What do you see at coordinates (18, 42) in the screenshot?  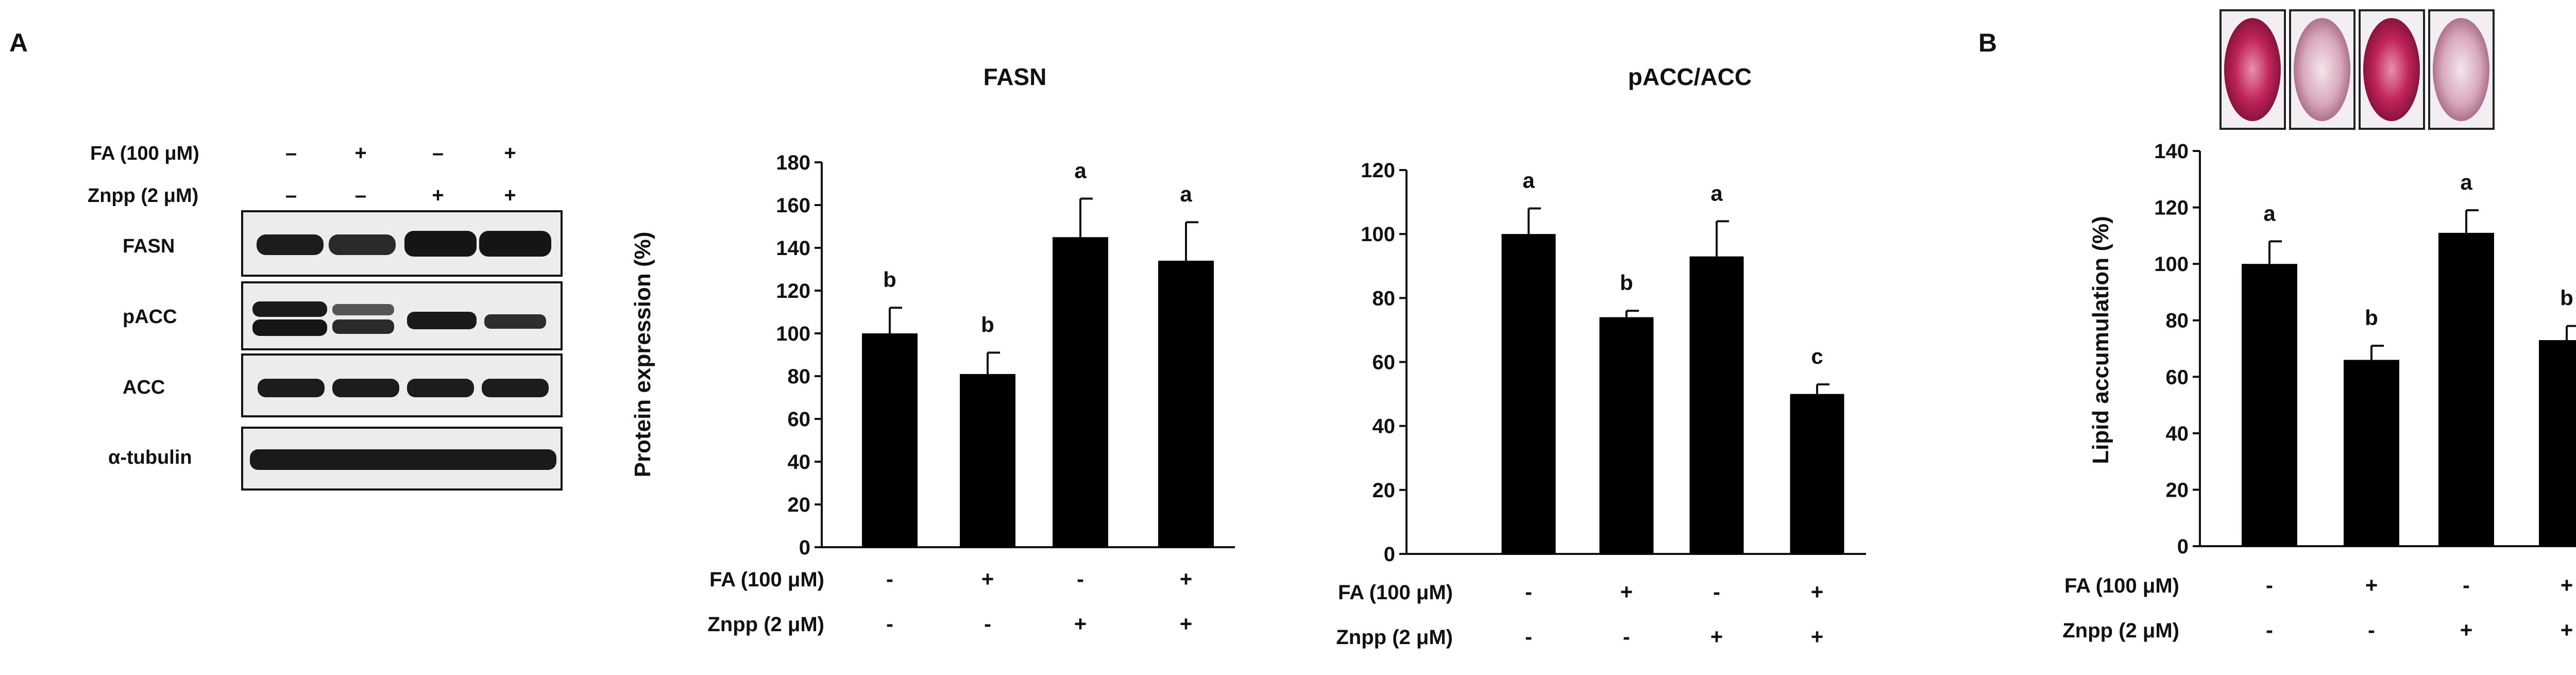 I see `panel-a-label: A` at bounding box center [18, 42].